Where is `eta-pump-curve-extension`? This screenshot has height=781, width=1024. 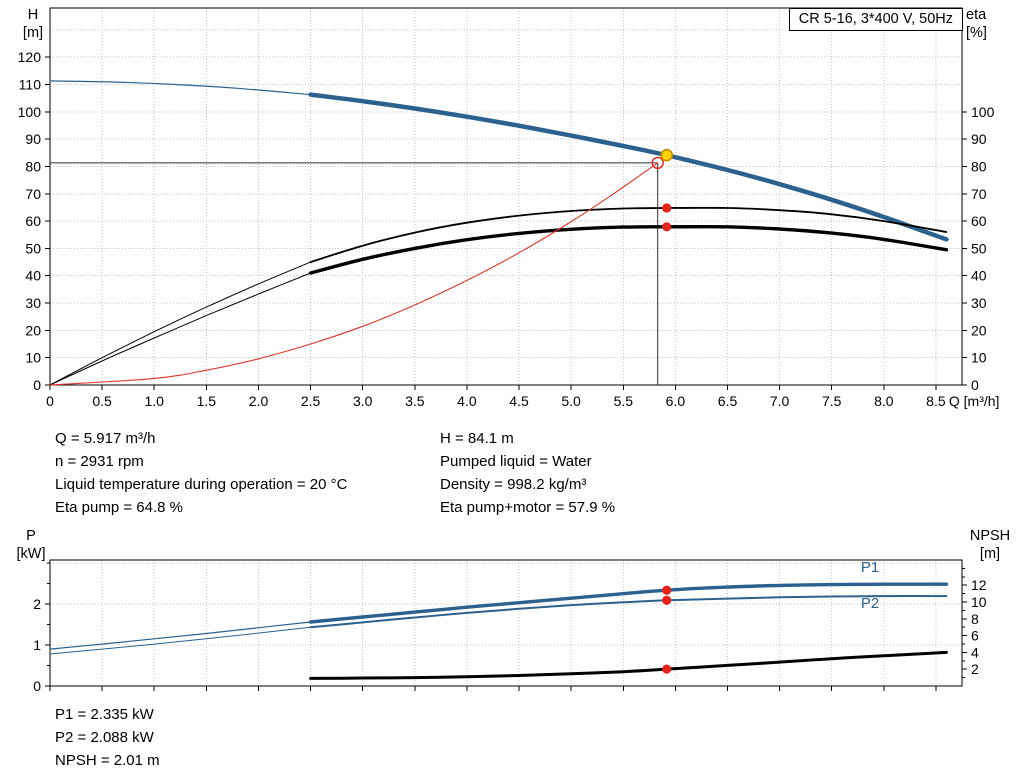 eta-pump-curve-extension is located at coordinates (180, 323).